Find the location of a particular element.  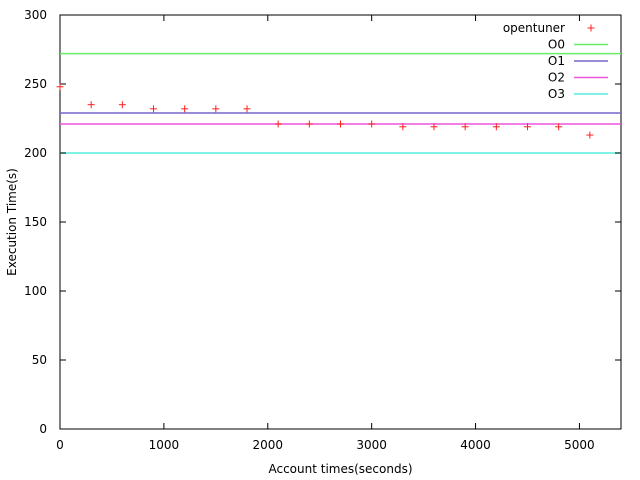

y-tick-label: 50 is located at coordinates (39, 360).